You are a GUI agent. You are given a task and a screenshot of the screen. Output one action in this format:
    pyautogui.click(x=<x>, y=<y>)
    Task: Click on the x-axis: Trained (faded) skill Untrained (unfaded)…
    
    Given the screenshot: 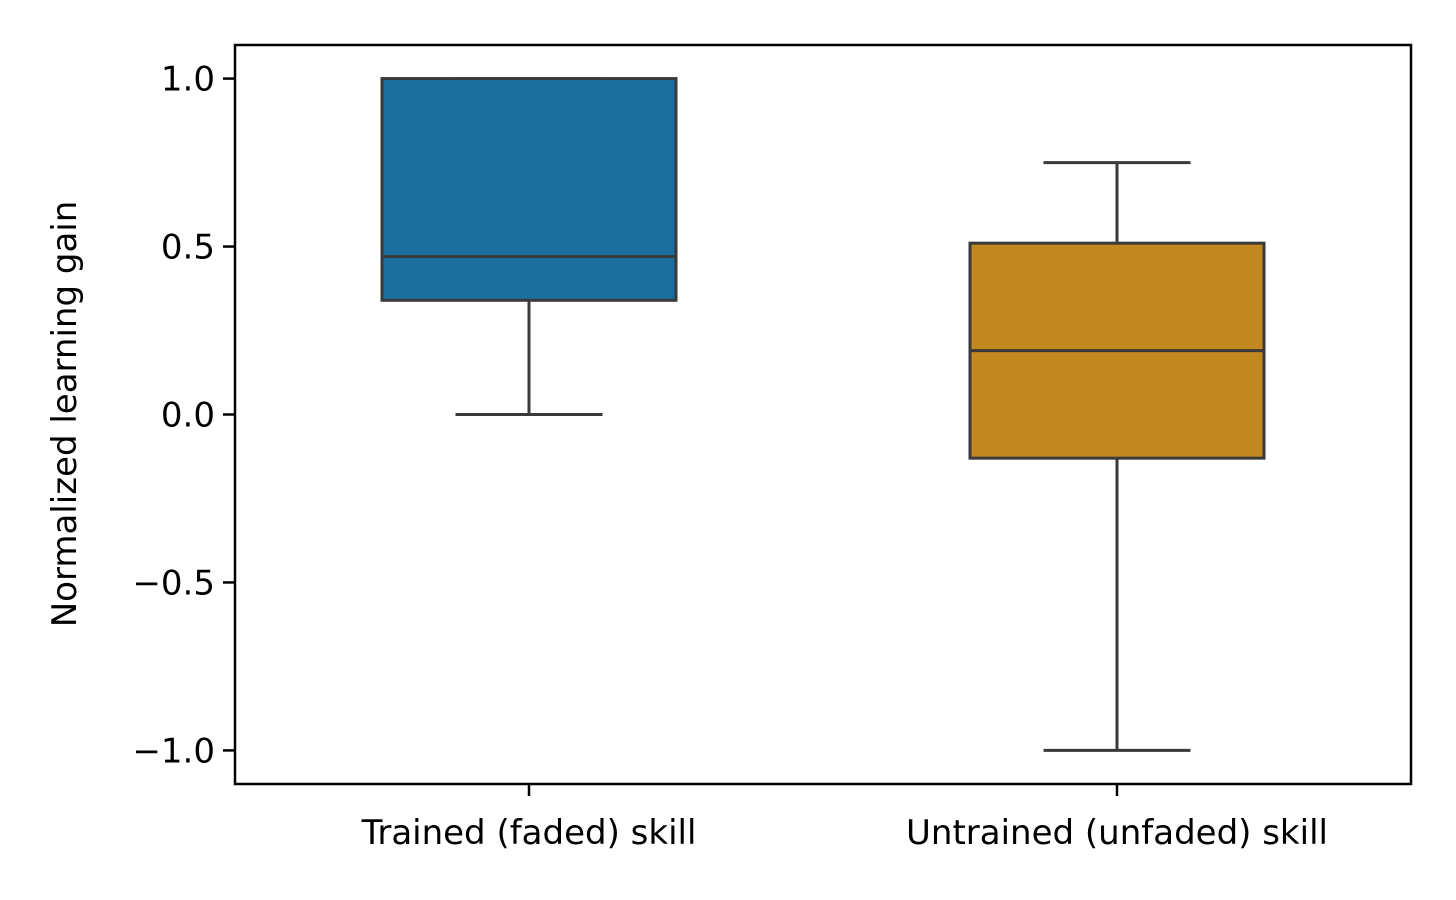 What is the action you would take?
    pyautogui.click(x=844, y=818)
    